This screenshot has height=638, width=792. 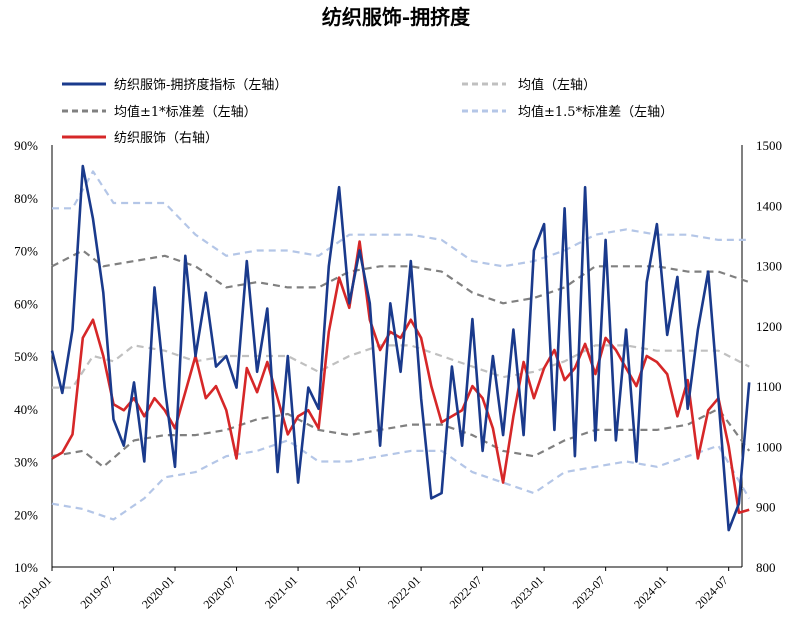 What do you see at coordinates (712, 592) in the screenshot?
I see `x-tick-label: 2024-07` at bounding box center [712, 592].